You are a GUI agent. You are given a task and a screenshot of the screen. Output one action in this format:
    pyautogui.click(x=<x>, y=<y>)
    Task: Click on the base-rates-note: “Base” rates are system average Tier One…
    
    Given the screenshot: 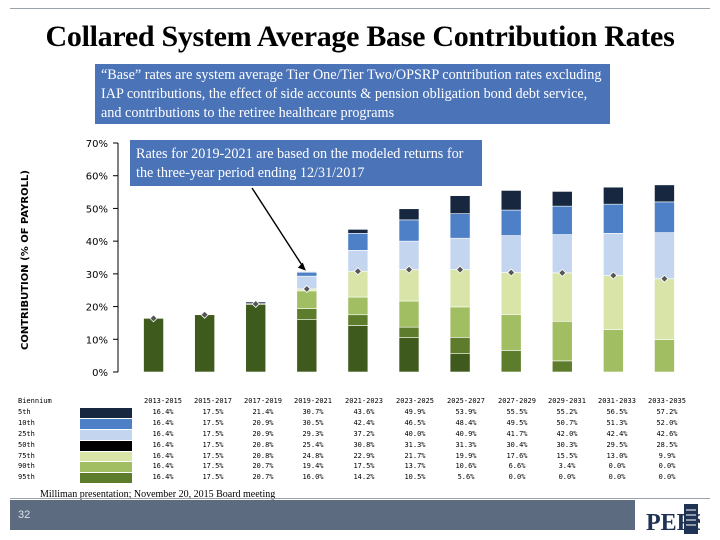 What is the action you would take?
    pyautogui.click(x=352, y=94)
    